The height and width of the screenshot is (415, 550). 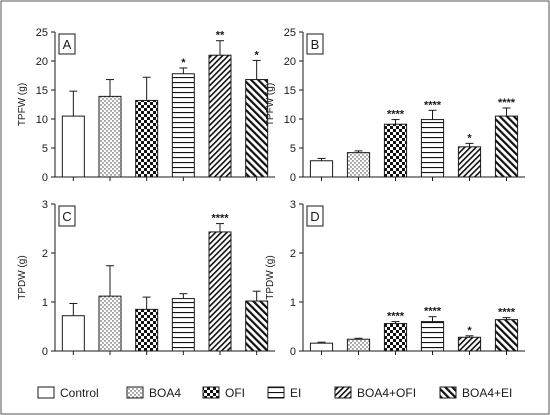 I want to click on legend-item: BOA4, so click(x=153, y=393).